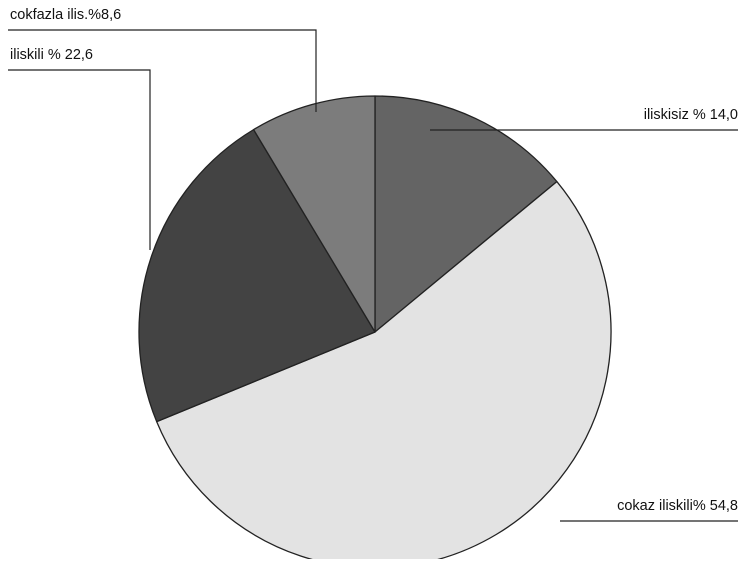  Describe the element at coordinates (65, 15) in the screenshot. I see `slice-label-cokfazla-ilis-8-6: cokfazla ilis.%8,6` at that location.